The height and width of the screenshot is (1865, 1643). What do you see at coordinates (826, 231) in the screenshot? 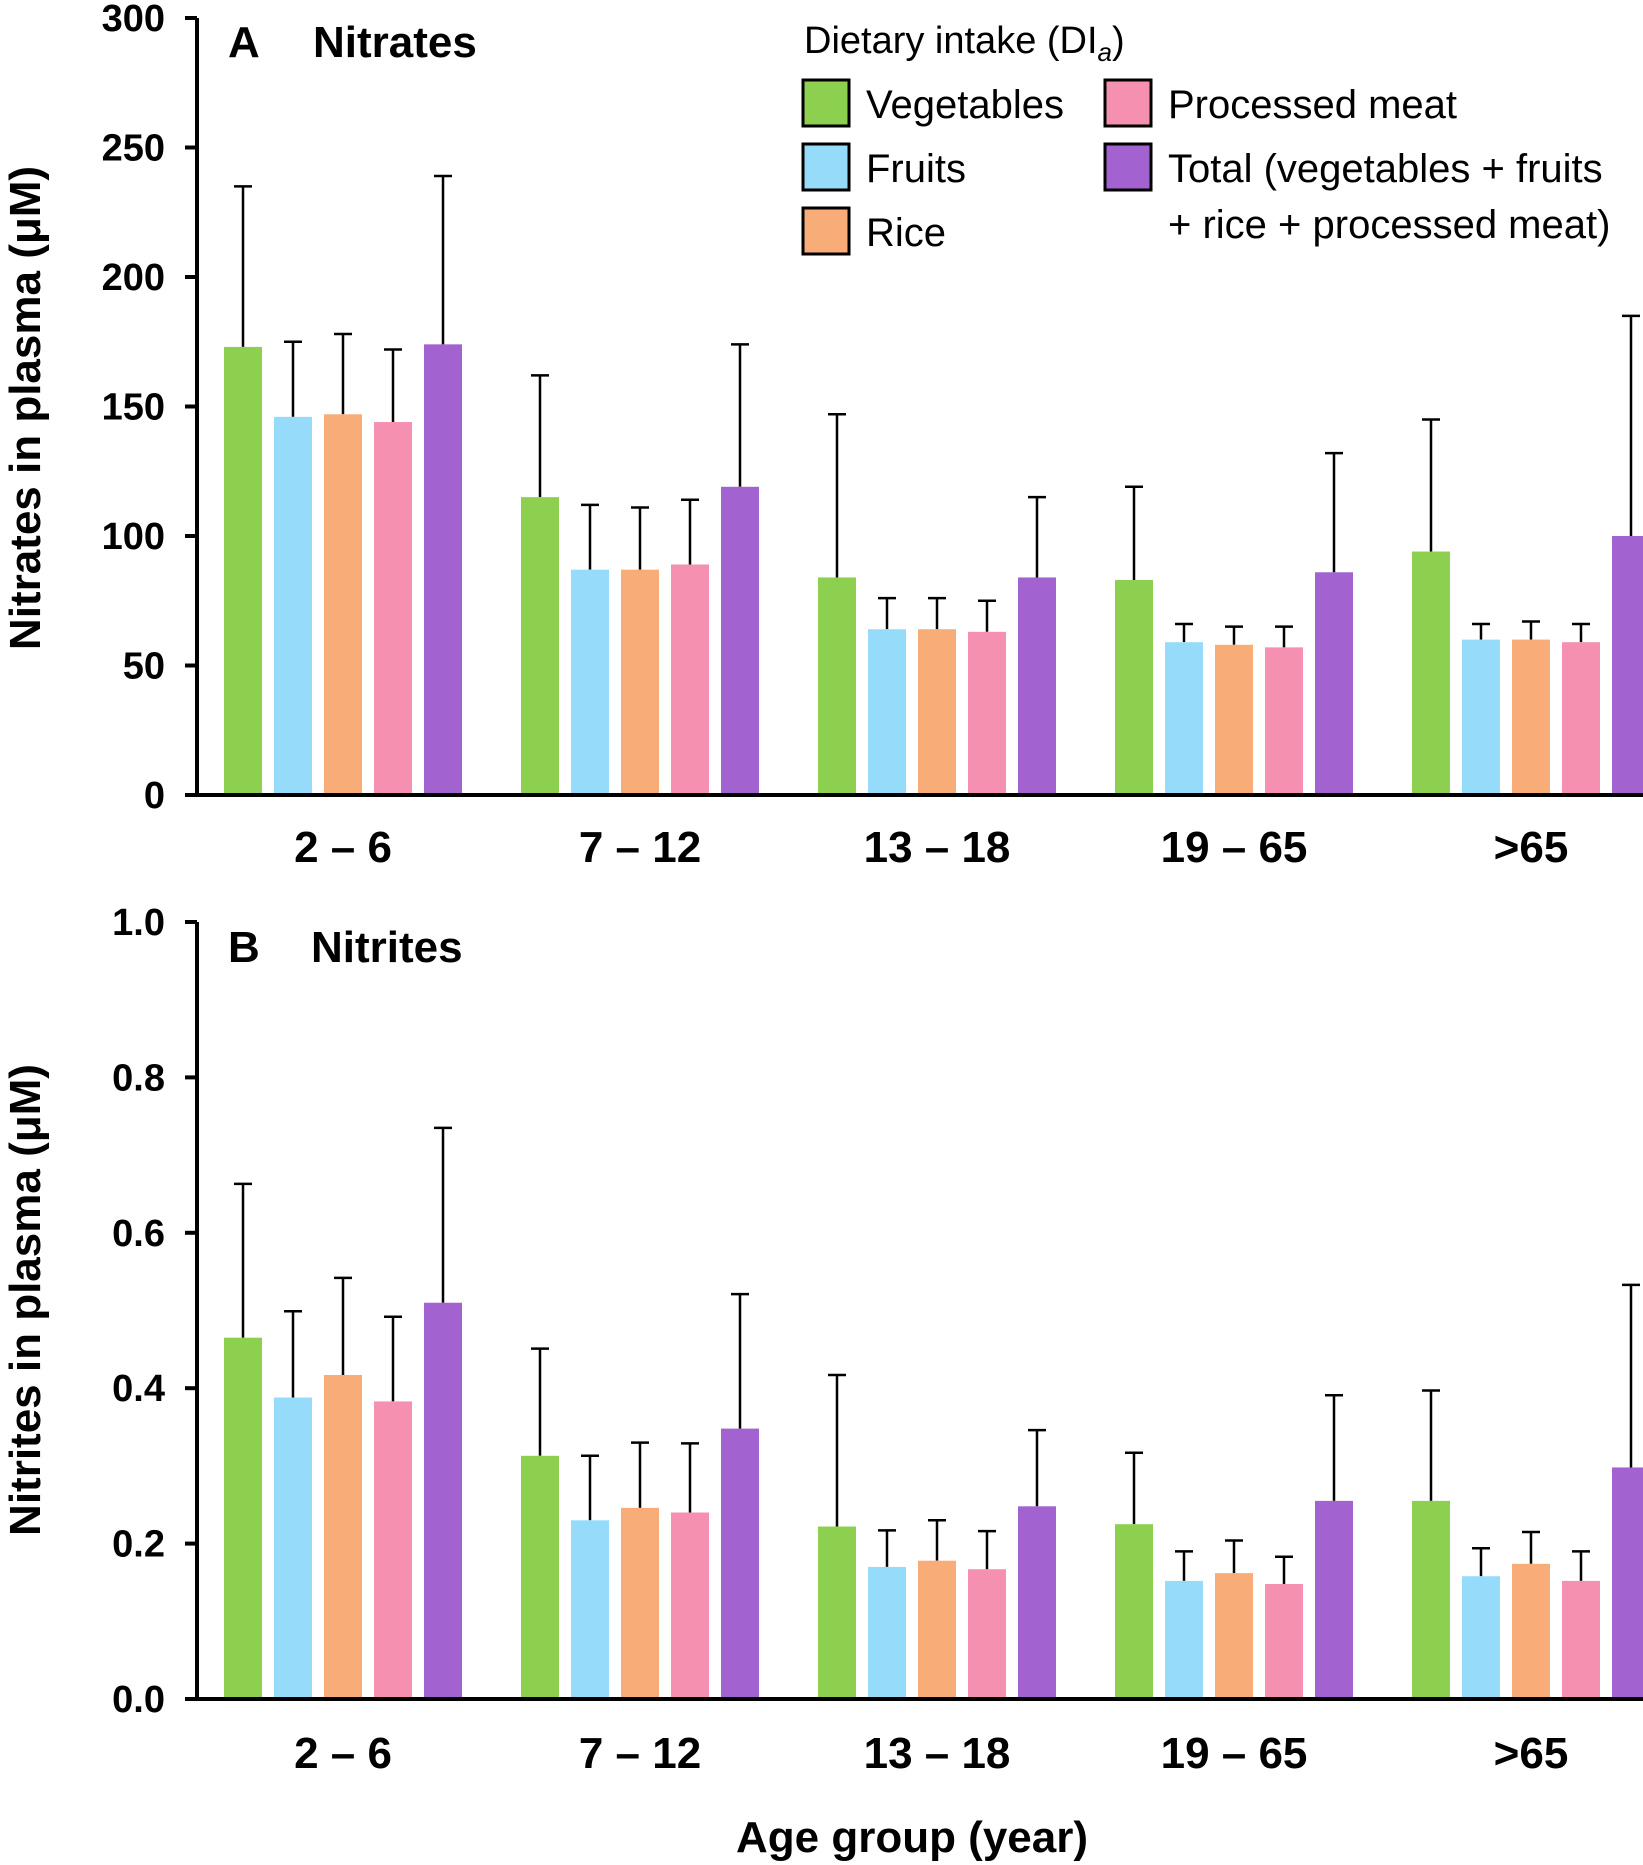
I see `legend-swatch-rice` at bounding box center [826, 231].